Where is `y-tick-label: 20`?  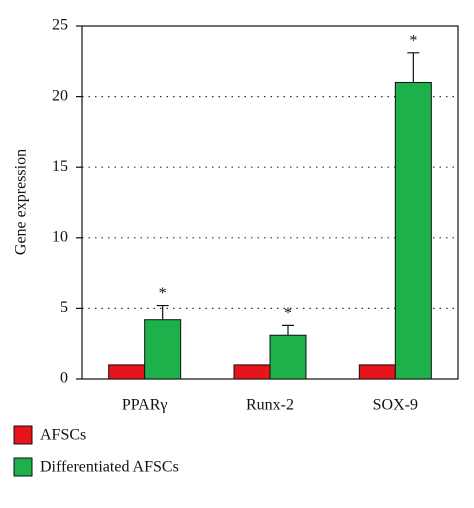
y-tick-label: 20 is located at coordinates (60, 95).